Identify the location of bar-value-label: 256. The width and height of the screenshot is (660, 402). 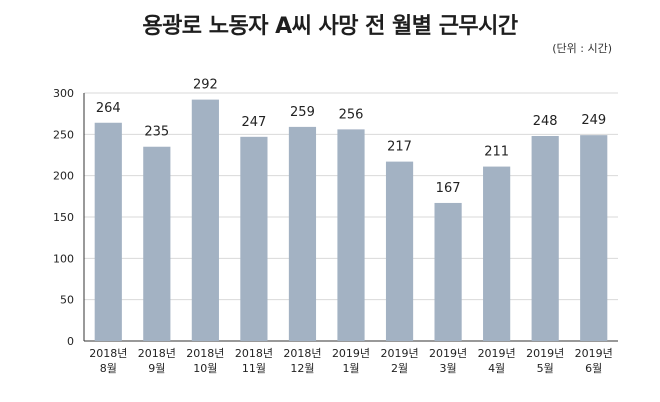
(351, 114).